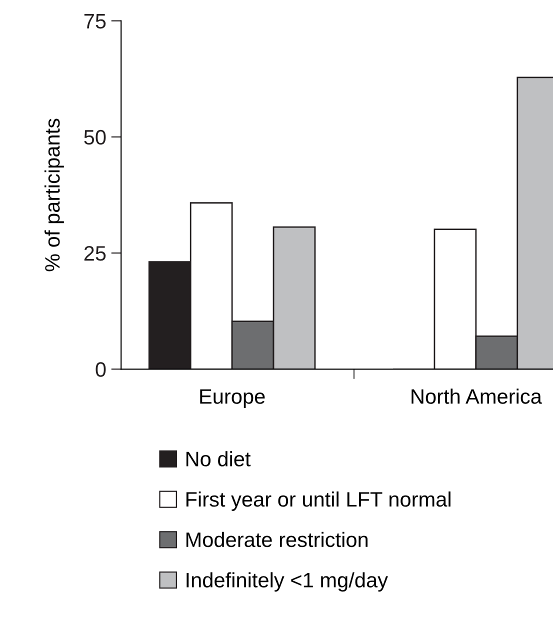  I want to click on x-tick-label: North America, so click(477, 396).